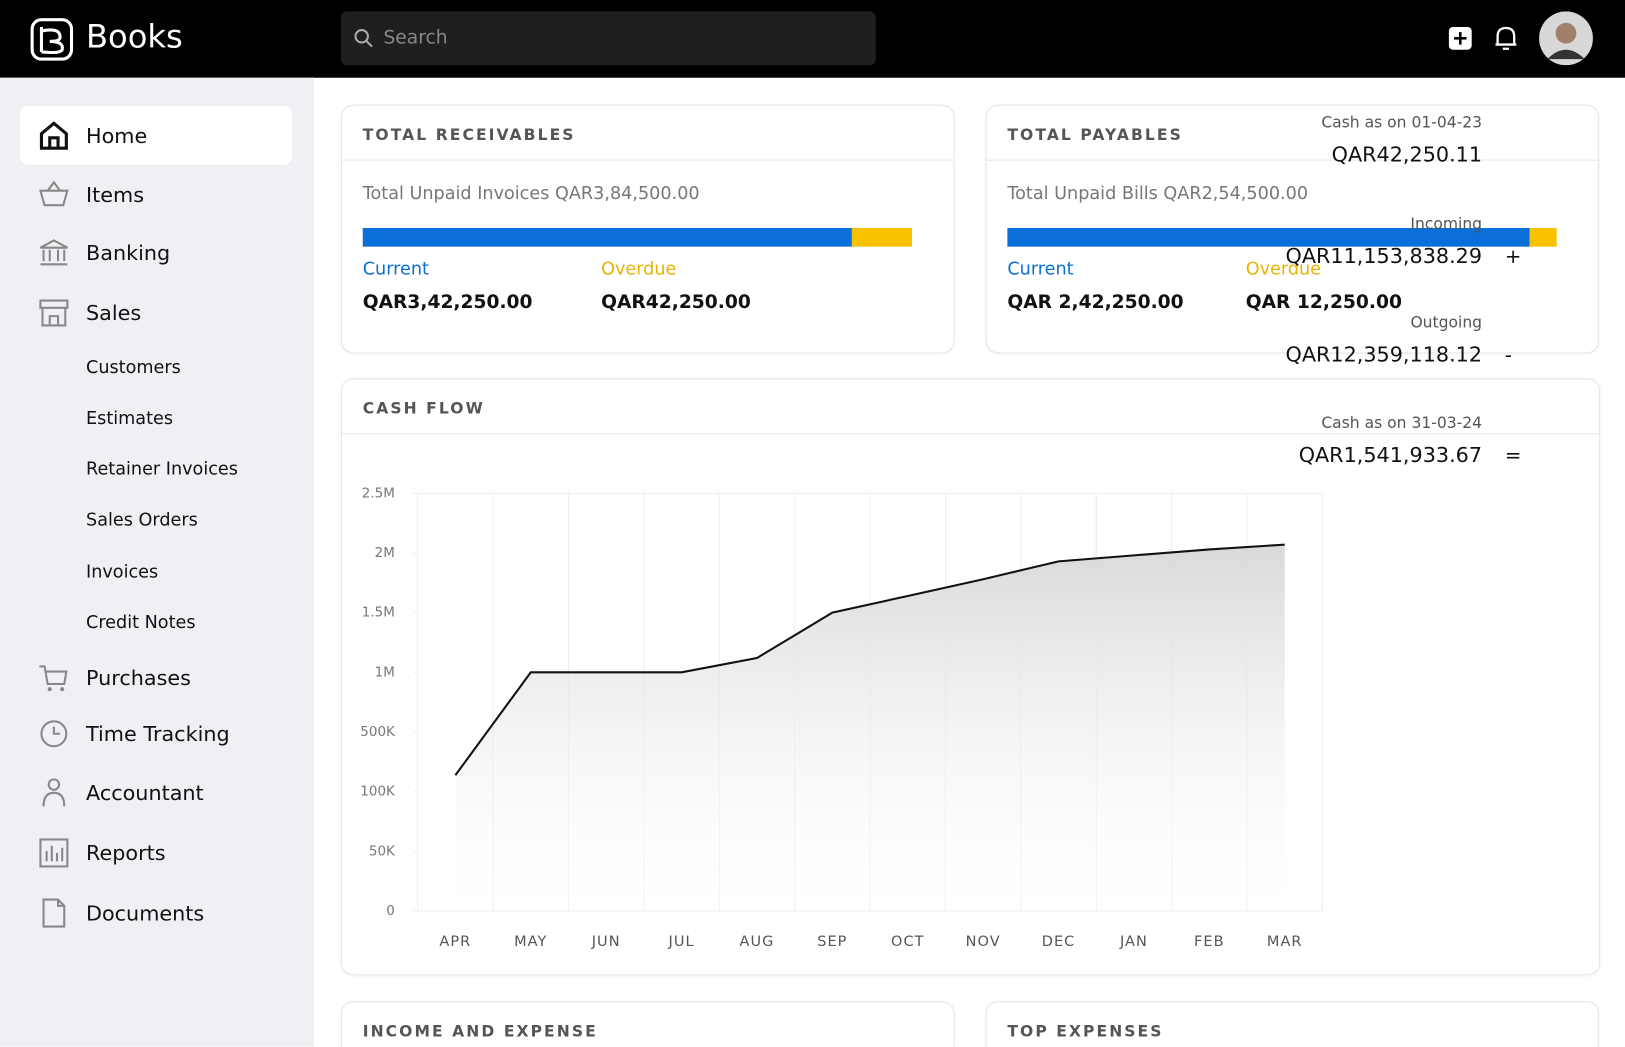 This screenshot has width=1625, height=1047. Describe the element at coordinates (983, 942) in the screenshot. I see `x-tick-label: NOV` at that location.